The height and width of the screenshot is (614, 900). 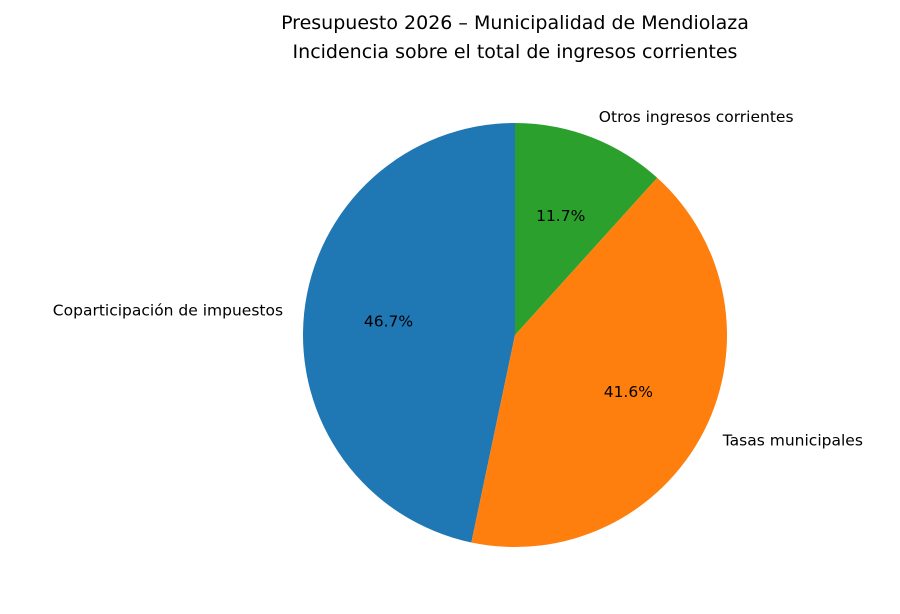 What do you see at coordinates (388, 321) in the screenshot?
I see `slice-percent-0: 46.7%` at bounding box center [388, 321].